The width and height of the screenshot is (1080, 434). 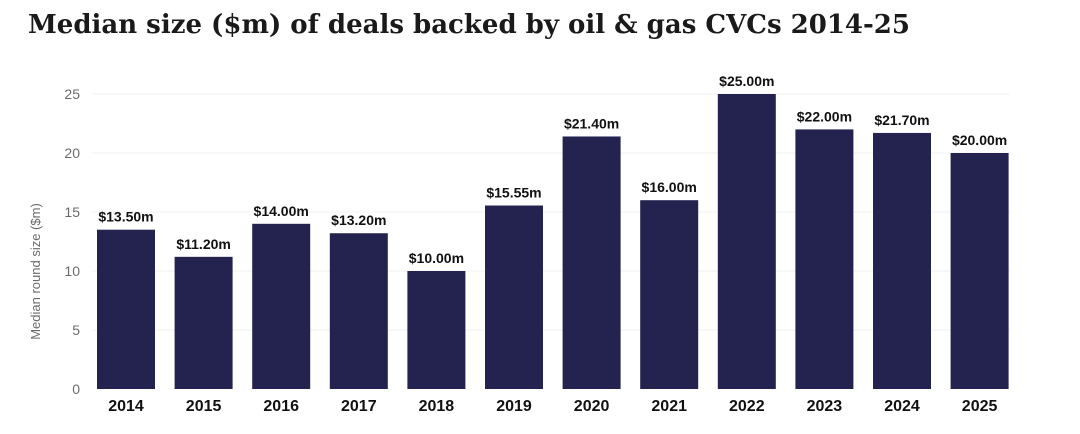 What do you see at coordinates (358, 220) in the screenshot?
I see `data-label-2017: $13.20m` at bounding box center [358, 220].